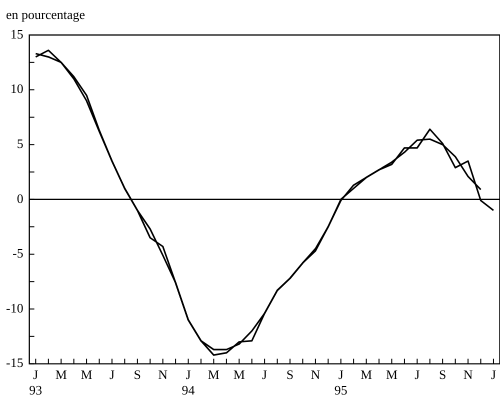  Describe the element at coordinates (20, 198) in the screenshot. I see `y-tick-label: 0` at that location.